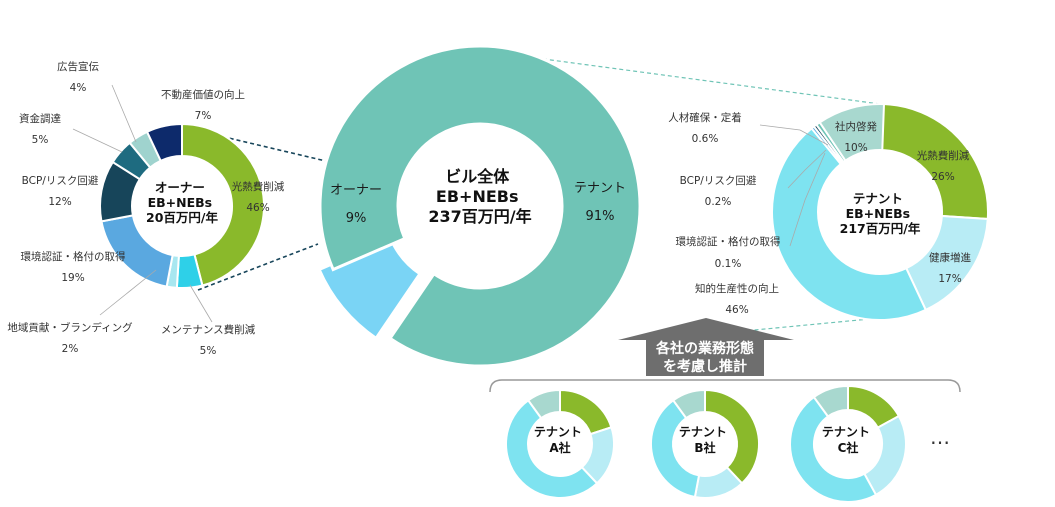 The height and width of the screenshot is (507, 1055). What do you see at coordinates (559, 447) in the screenshot?
I see `tenant-a-title-line-2: A社` at bounding box center [559, 447].